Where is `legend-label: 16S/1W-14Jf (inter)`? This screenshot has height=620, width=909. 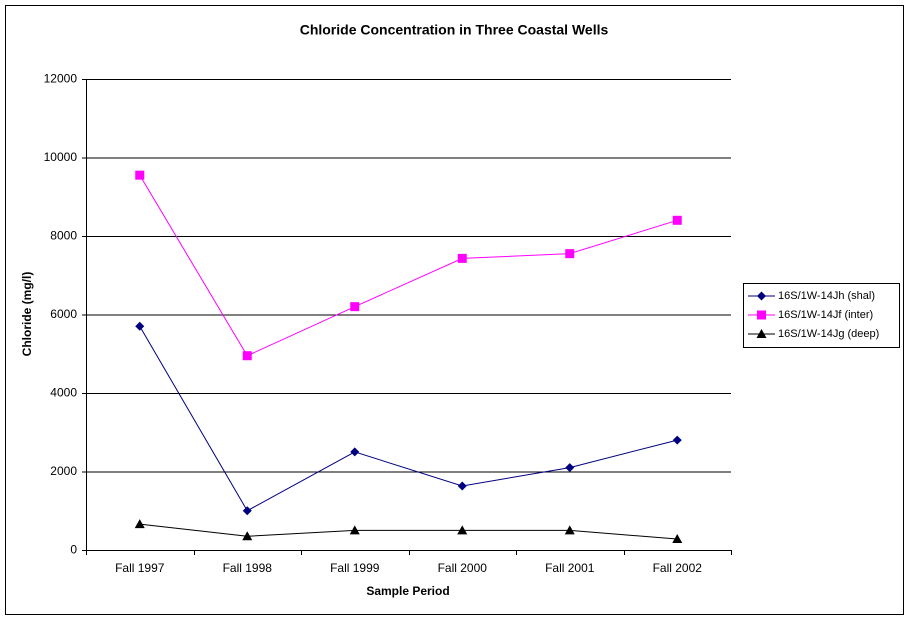 legend-label: 16S/1W-14Jf (inter) is located at coordinates (825, 315).